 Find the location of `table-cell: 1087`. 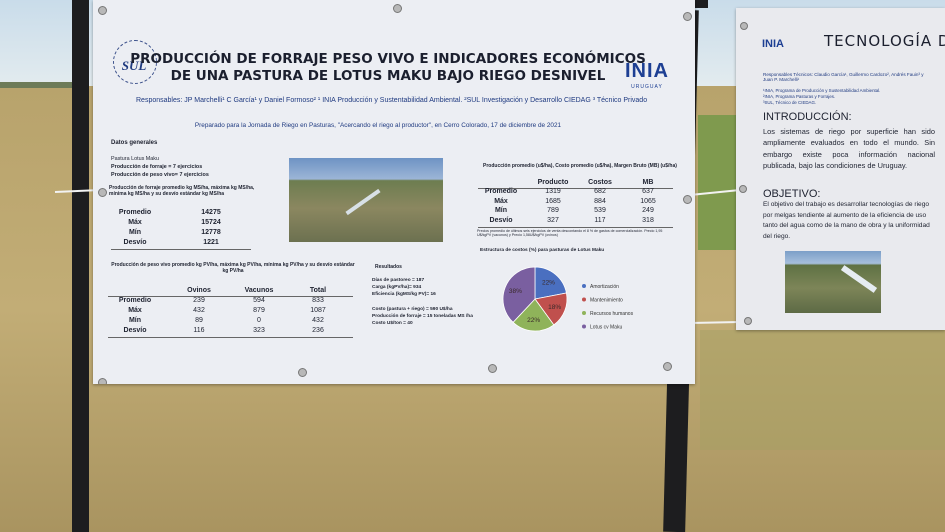

table-cell: 1087 is located at coordinates (318, 310).